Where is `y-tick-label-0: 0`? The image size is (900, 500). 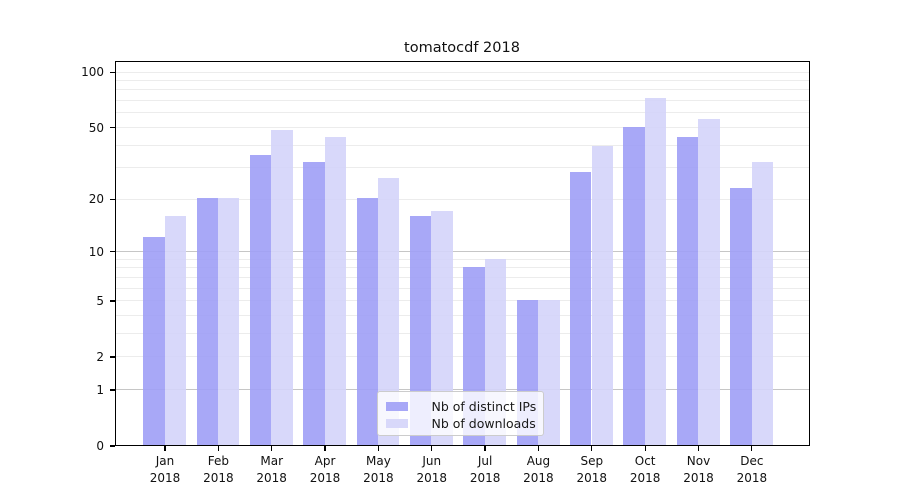 y-tick-label-0: 0 is located at coordinates (100, 446).